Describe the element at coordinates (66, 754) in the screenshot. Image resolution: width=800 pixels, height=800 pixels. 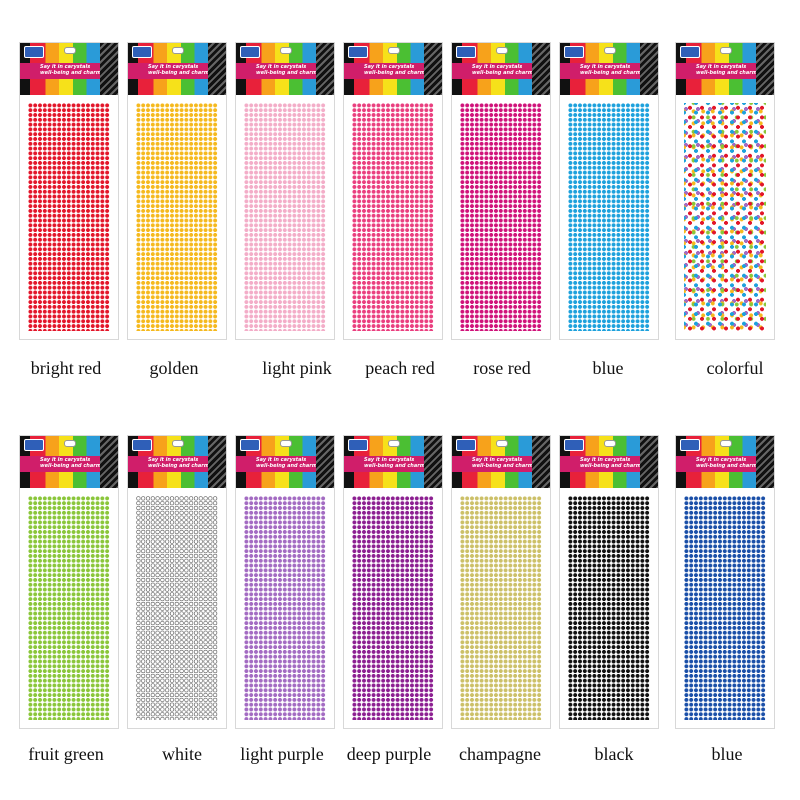
I see `color-label-fruit-green: fruit green` at that location.